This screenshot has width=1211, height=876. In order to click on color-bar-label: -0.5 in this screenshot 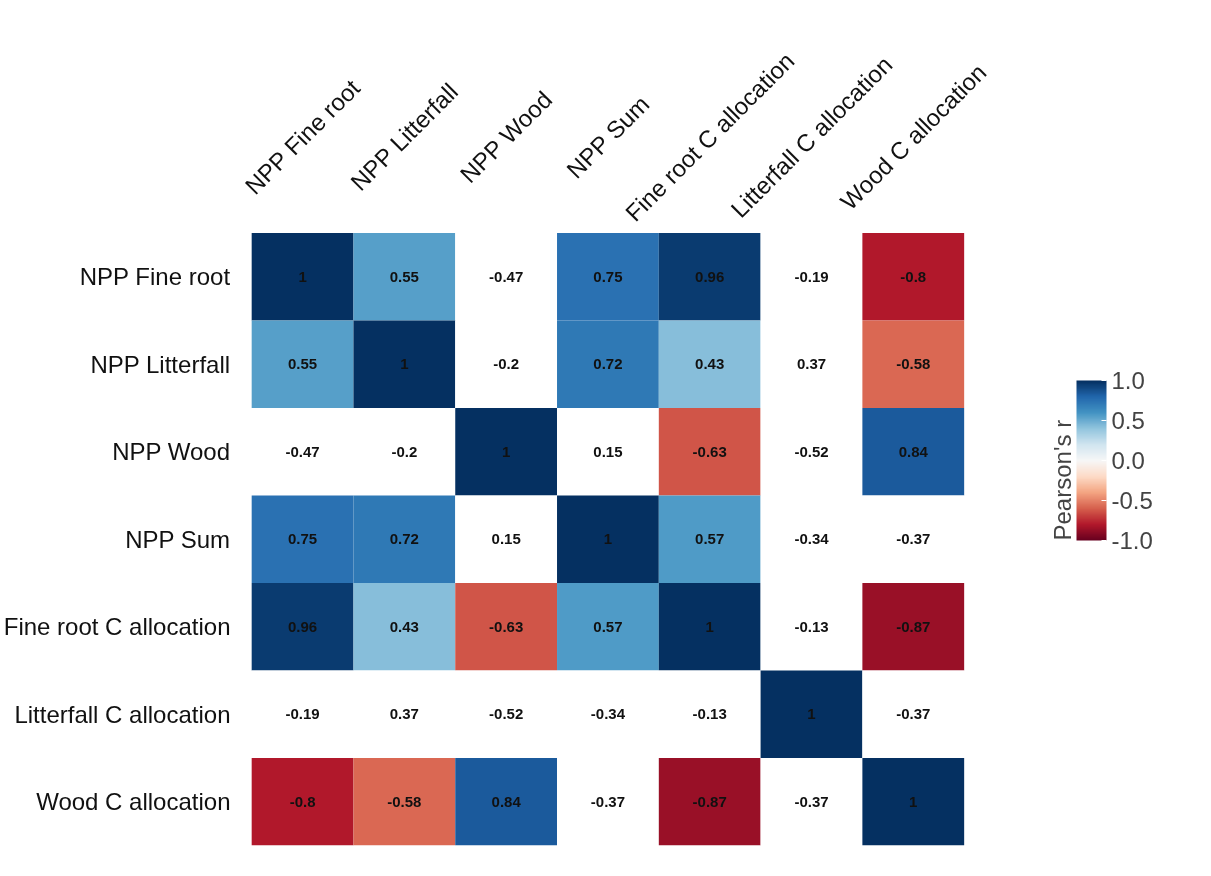, I will do `click(1132, 500)`.